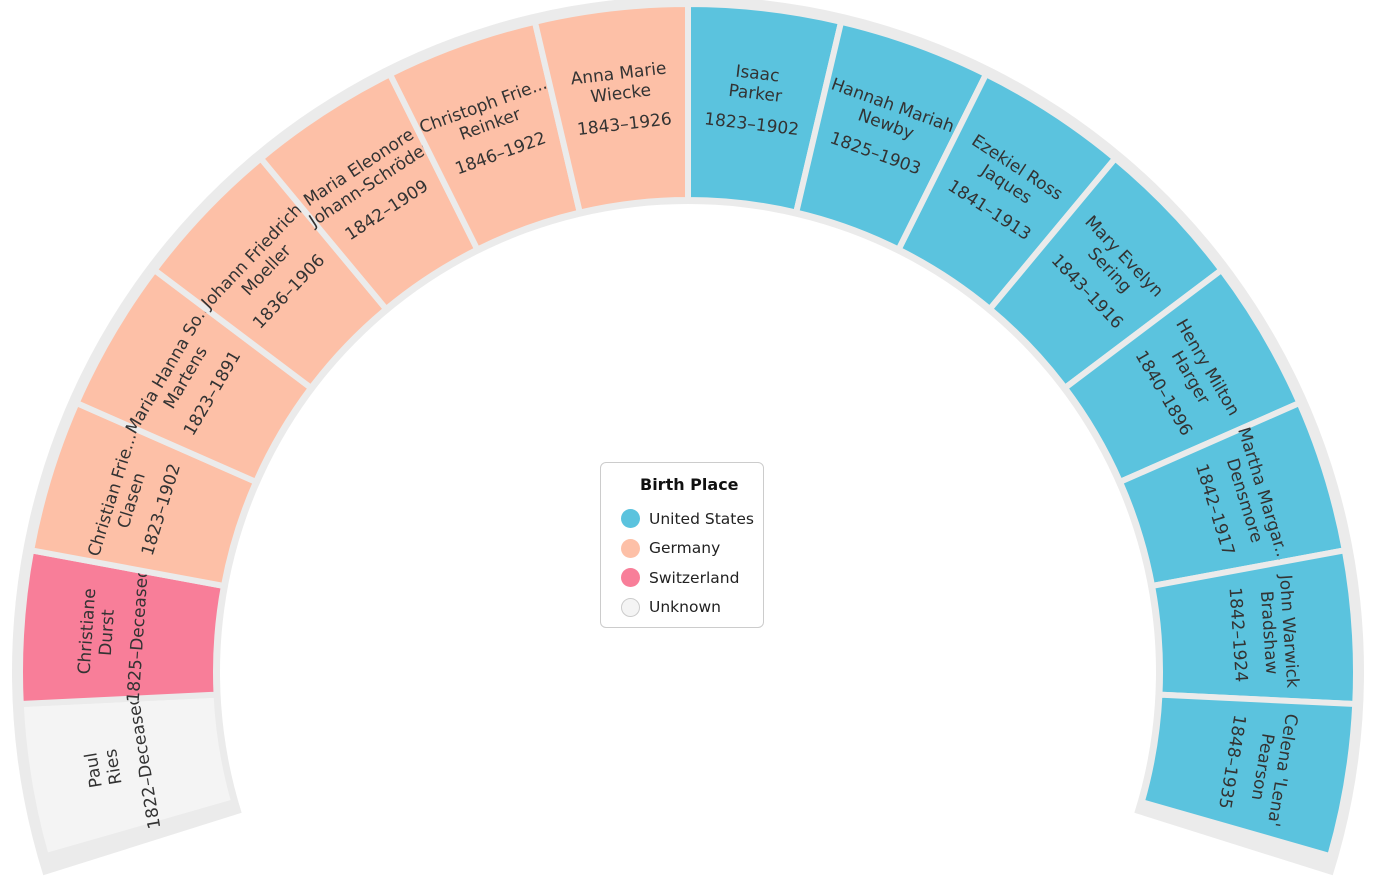 The image size is (1382, 895). I want to click on legend-swatch-switzerland, so click(630, 578).